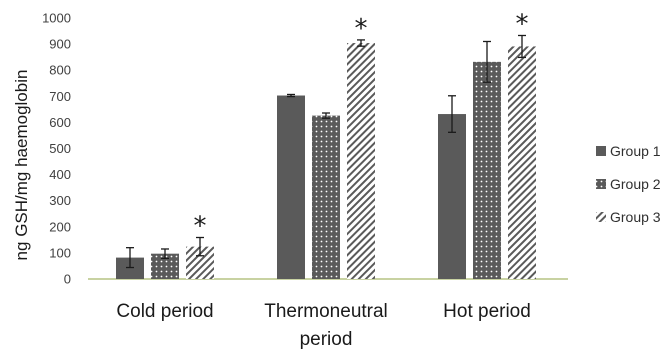 The image size is (668, 350). Describe the element at coordinates (60, 174) in the screenshot. I see `y-tick-label: 400` at that location.